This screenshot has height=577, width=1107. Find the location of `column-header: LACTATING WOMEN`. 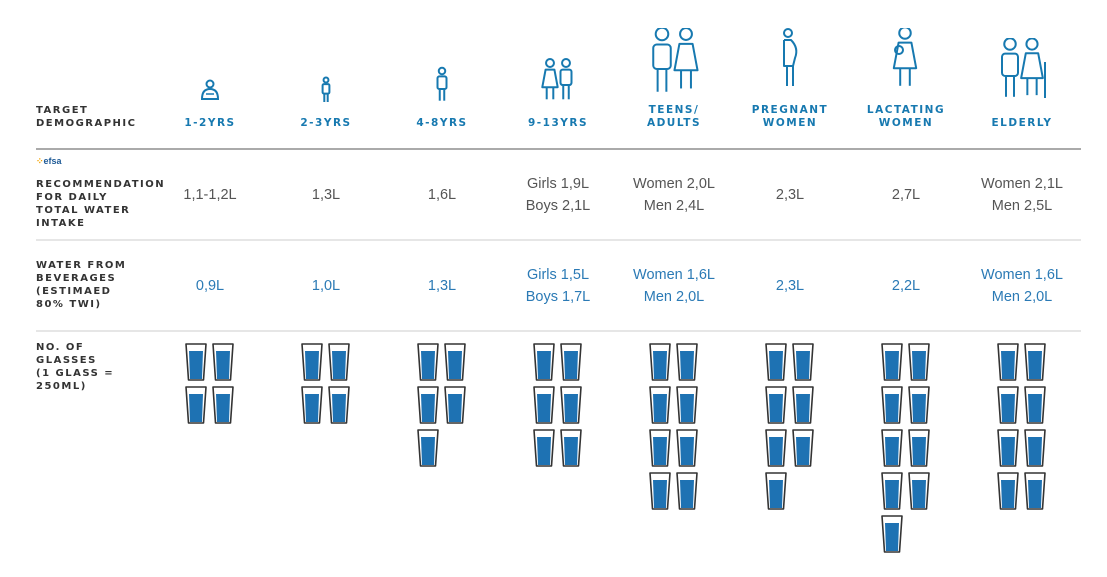

column-header: LACTATING WOMEN is located at coordinates (906, 116).